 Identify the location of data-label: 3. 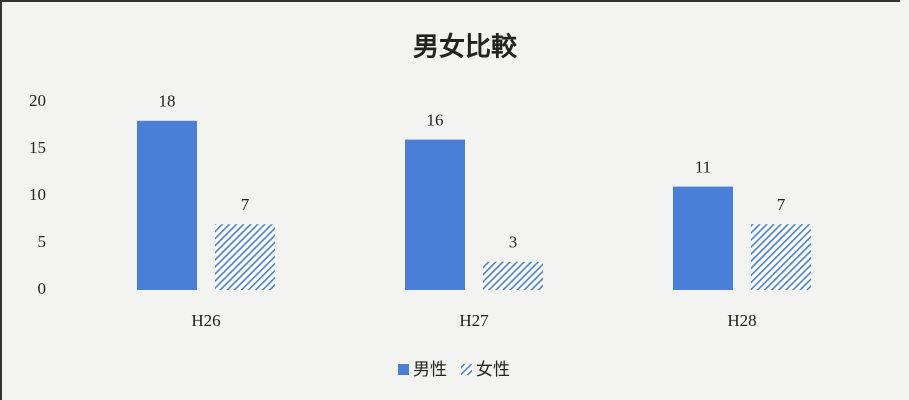
(513, 242).